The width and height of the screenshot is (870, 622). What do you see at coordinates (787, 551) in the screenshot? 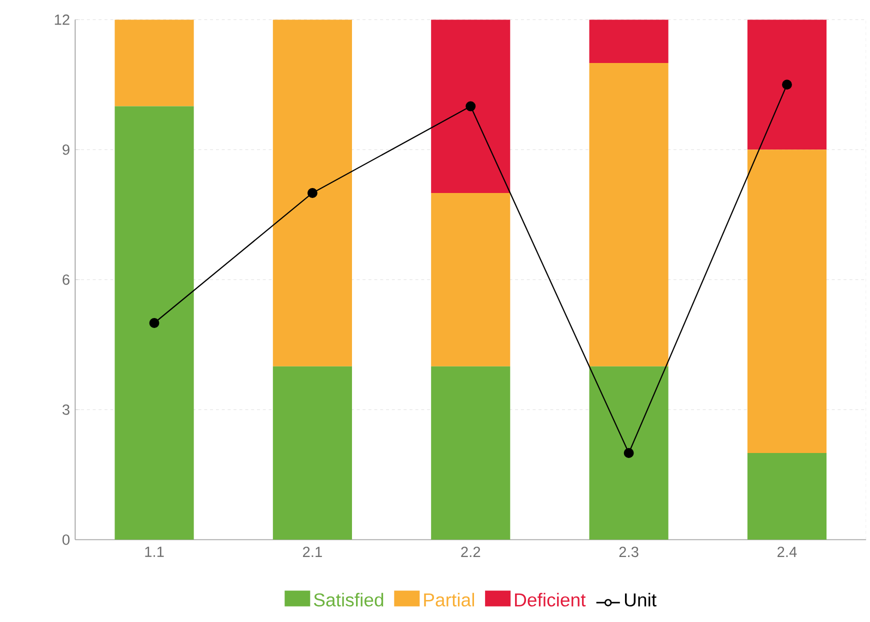
I see `x-tick-label: 2.4` at bounding box center [787, 551].